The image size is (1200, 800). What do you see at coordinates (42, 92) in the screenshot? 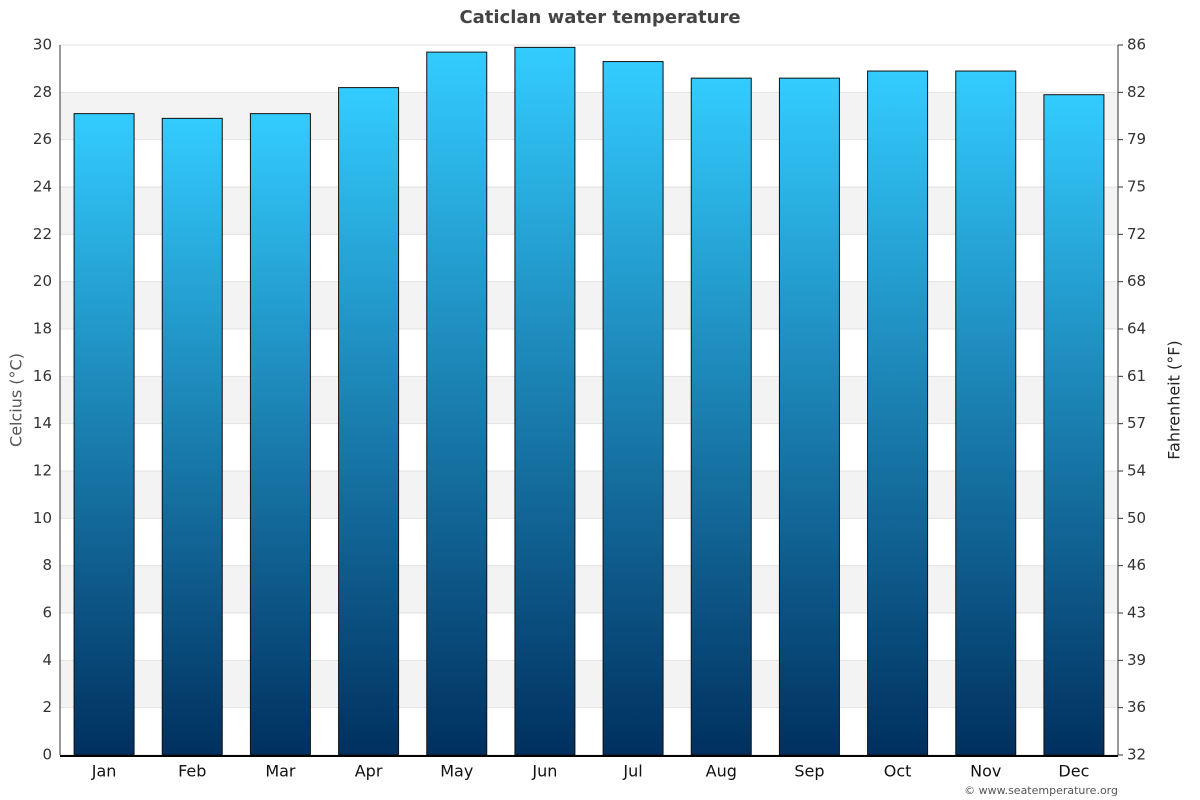
I see `y-tick-label: 28` at bounding box center [42, 92].